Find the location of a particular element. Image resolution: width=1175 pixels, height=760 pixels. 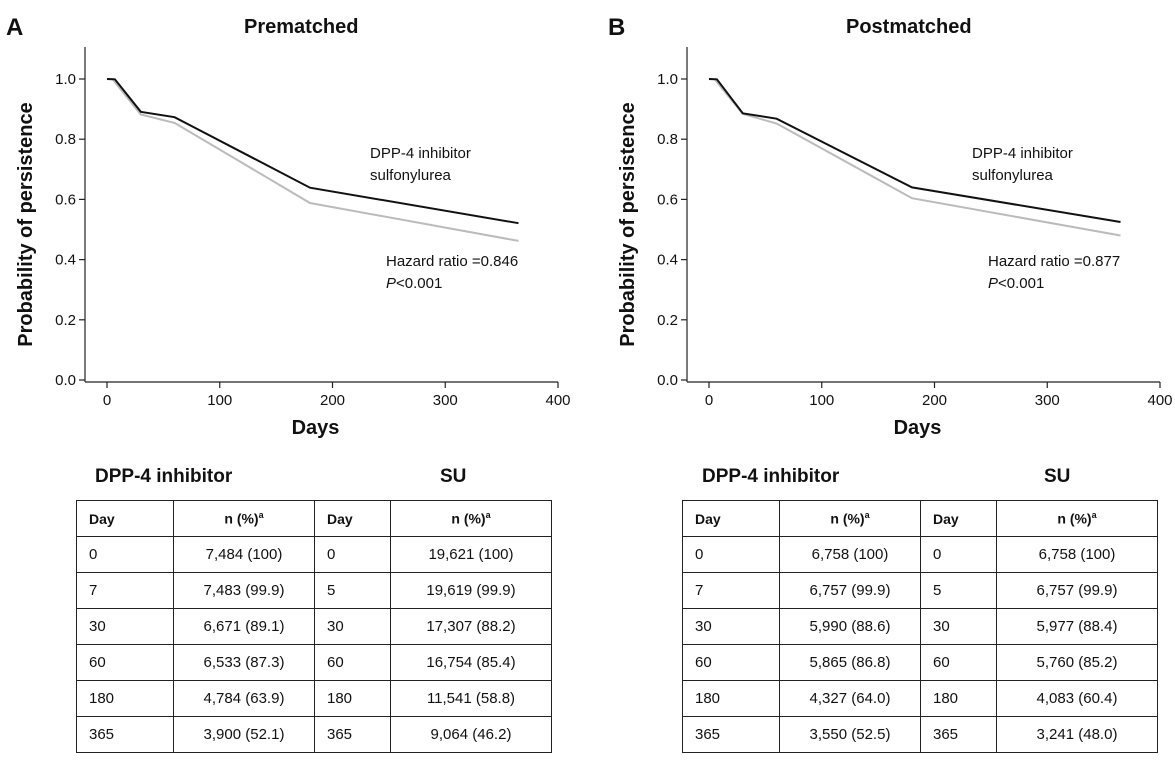

table-row: 365 3,900 (52.1) 365 9,064 (46.2) is located at coordinates (314, 734).